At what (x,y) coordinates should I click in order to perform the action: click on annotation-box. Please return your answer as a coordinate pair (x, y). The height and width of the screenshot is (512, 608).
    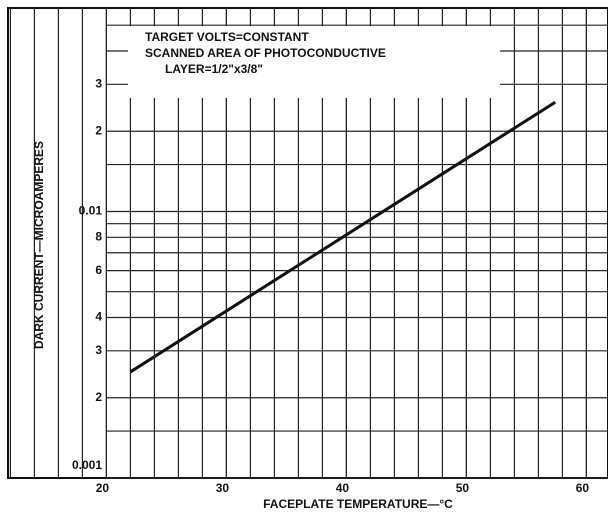
    Looking at the image, I should click on (314, 62).